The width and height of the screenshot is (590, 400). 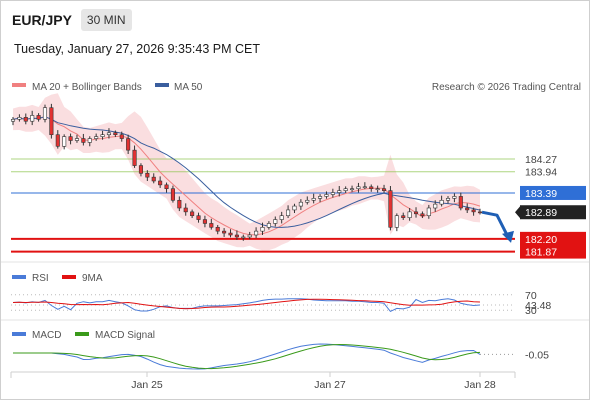 What do you see at coordinates (19, 277) in the screenshot?
I see `rsi-legend-swatch` at bounding box center [19, 277].